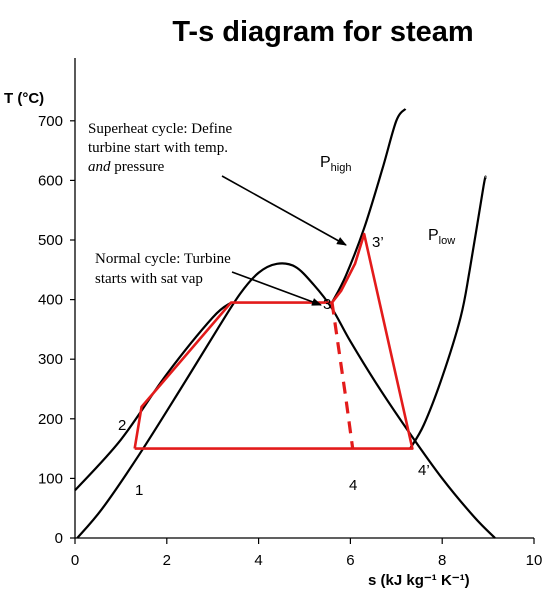  What do you see at coordinates (59, 538) in the screenshot?
I see `y-tick-label: 0` at bounding box center [59, 538].